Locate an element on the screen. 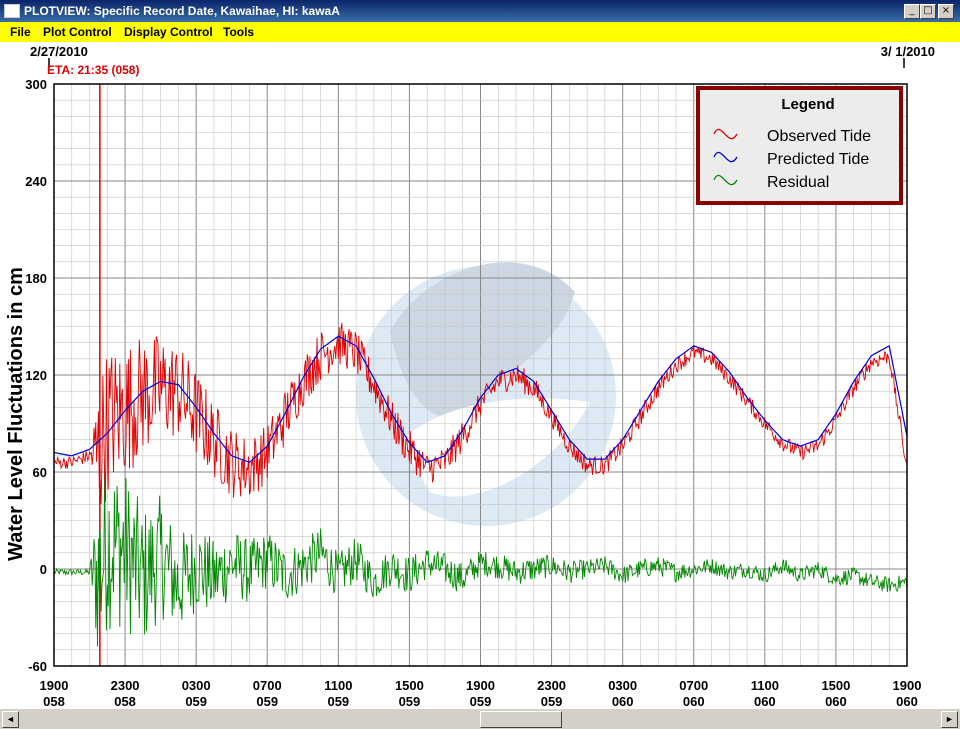 Image resolution: width=960 pixels, height=729 pixels. legend-residual-label: Residual is located at coordinates (798, 182).